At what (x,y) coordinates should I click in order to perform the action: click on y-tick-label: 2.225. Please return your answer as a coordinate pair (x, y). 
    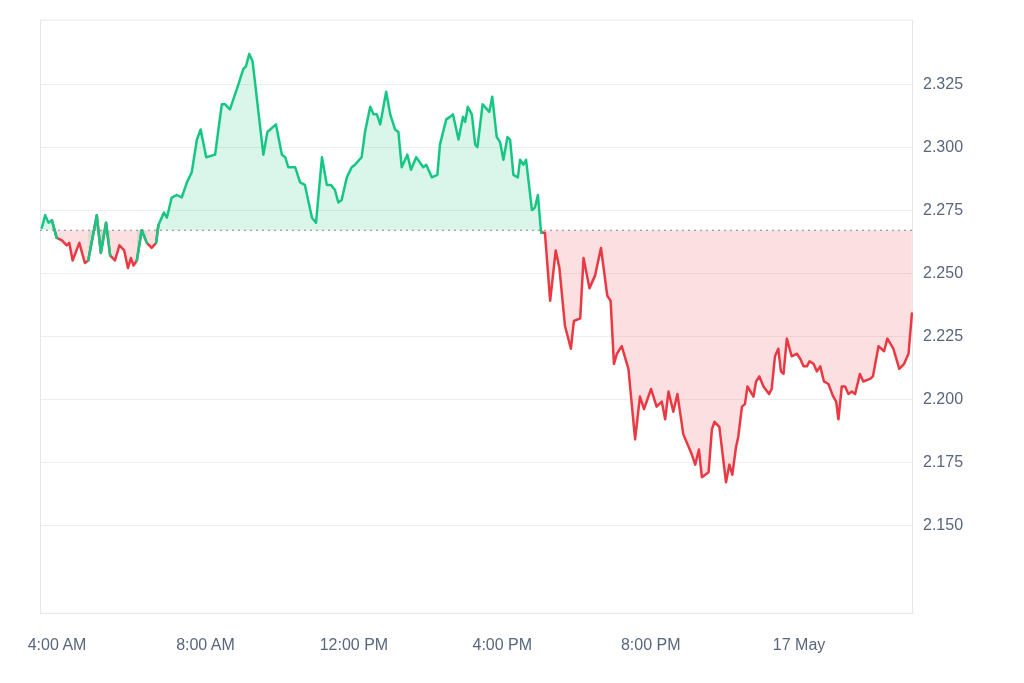
    Looking at the image, I should click on (943, 335).